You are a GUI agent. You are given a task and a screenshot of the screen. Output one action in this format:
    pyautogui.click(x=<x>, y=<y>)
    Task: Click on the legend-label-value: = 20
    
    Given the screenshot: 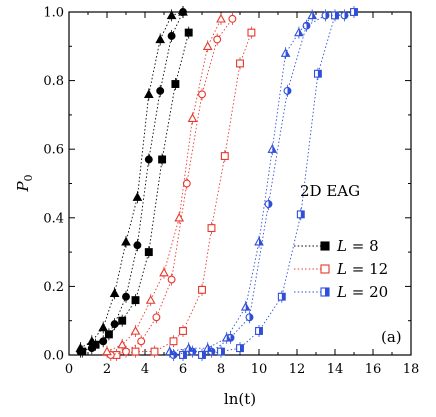 What is the action you would take?
    pyautogui.click(x=367, y=292)
    